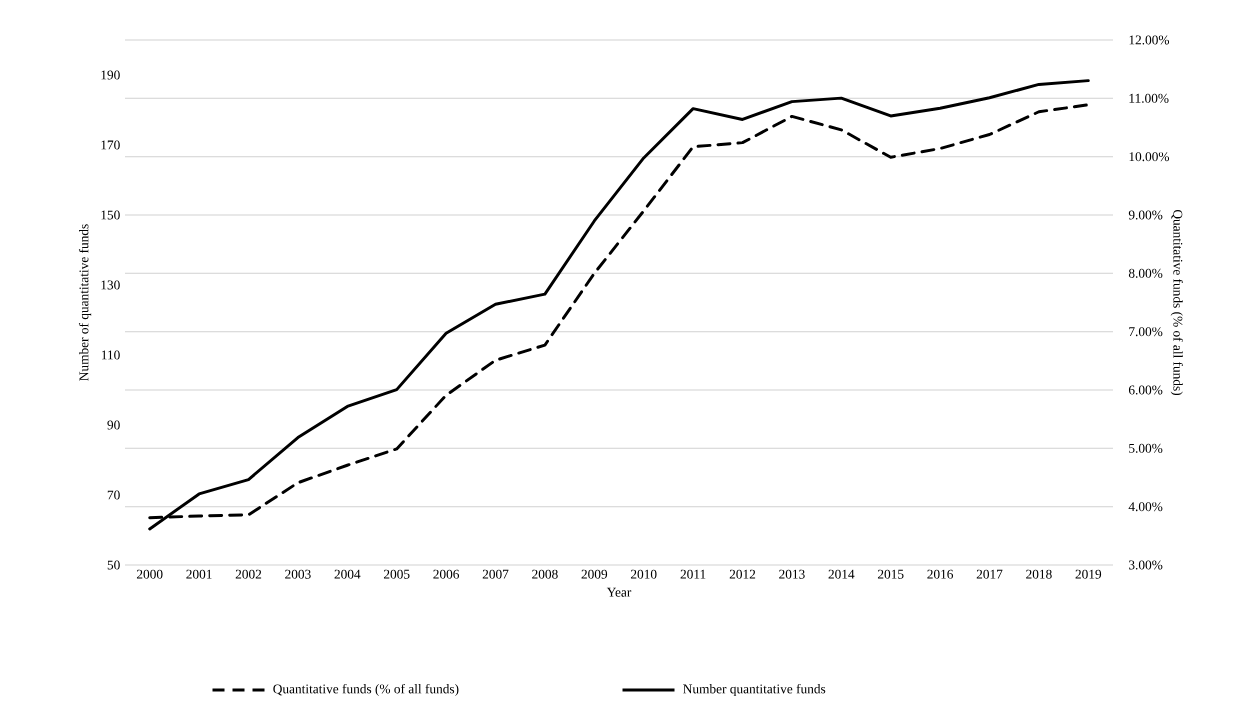 This screenshot has height=715, width=1245. Describe the element at coordinates (792, 574) in the screenshot. I see `x-tick-label: 2013` at that location.